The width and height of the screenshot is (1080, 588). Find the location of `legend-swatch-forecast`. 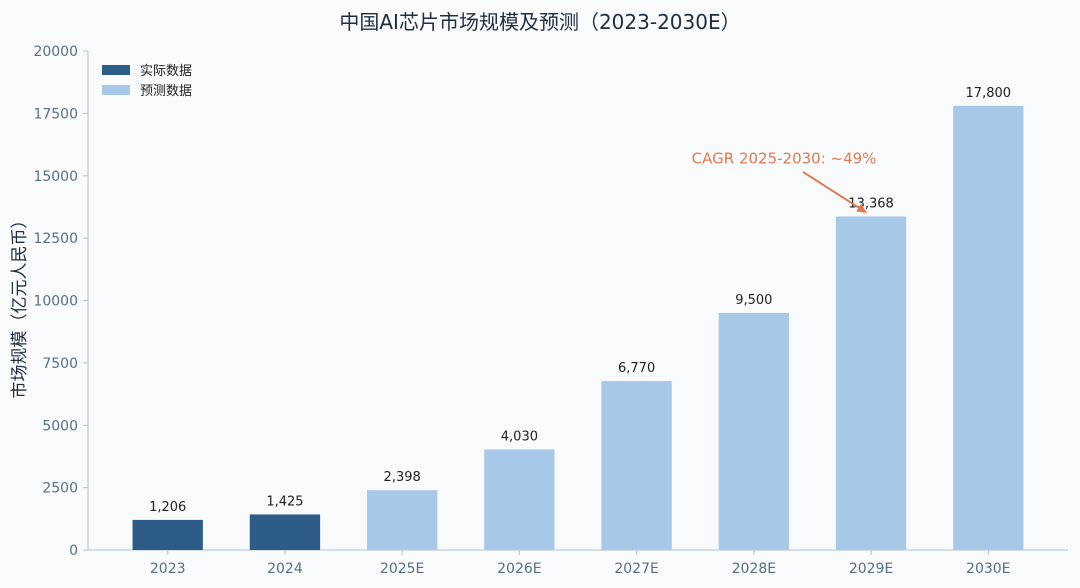

legend-swatch-forecast is located at coordinates (116, 90).